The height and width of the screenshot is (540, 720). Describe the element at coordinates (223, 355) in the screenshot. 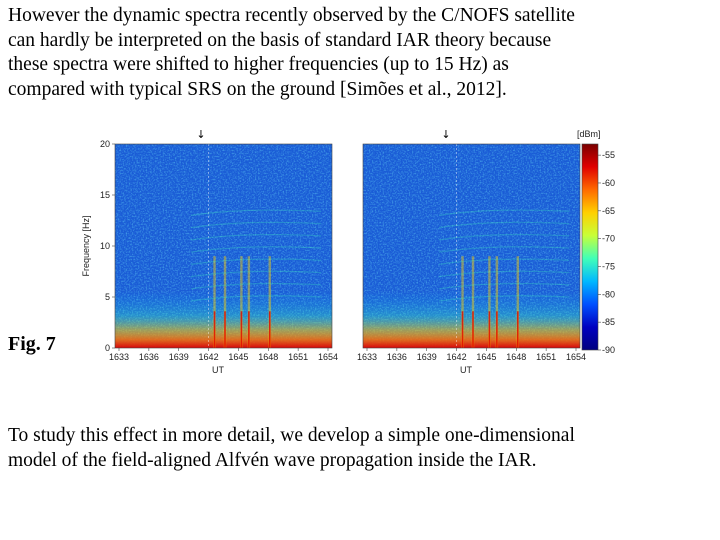

I see `left-x-axis: 1633 1636 1639 1642 1645 1648 1651 1654` at that location.